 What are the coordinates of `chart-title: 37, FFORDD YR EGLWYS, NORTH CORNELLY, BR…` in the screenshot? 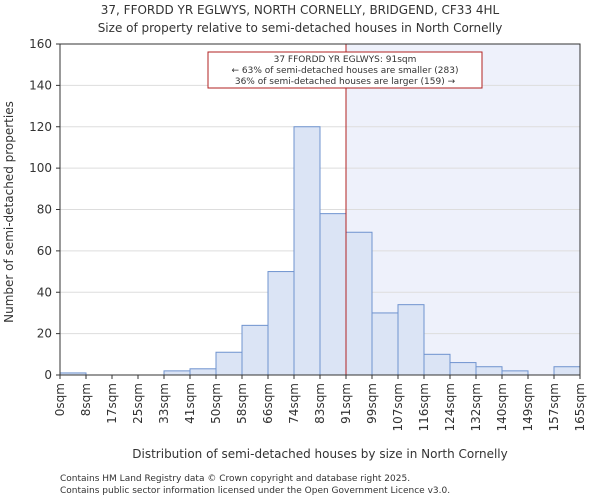 It's located at (300, 10).